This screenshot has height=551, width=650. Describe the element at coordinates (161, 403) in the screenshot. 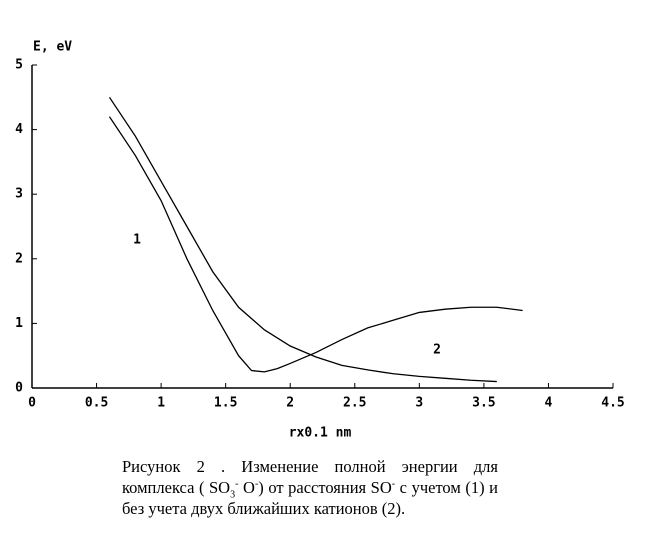

I see `x-tick-label: 1` at that location.